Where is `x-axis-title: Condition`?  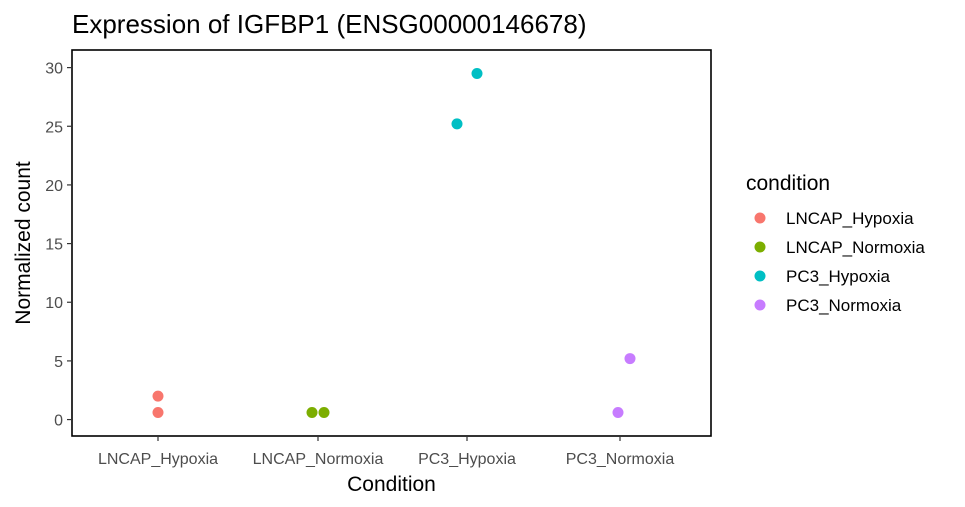
x-axis-title: Condition is located at coordinates (391, 484).